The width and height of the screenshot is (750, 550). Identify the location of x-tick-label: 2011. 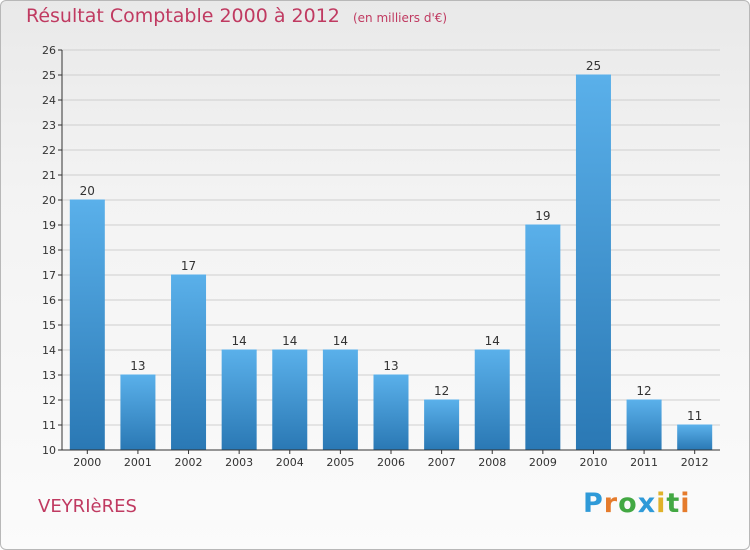
(644, 462).